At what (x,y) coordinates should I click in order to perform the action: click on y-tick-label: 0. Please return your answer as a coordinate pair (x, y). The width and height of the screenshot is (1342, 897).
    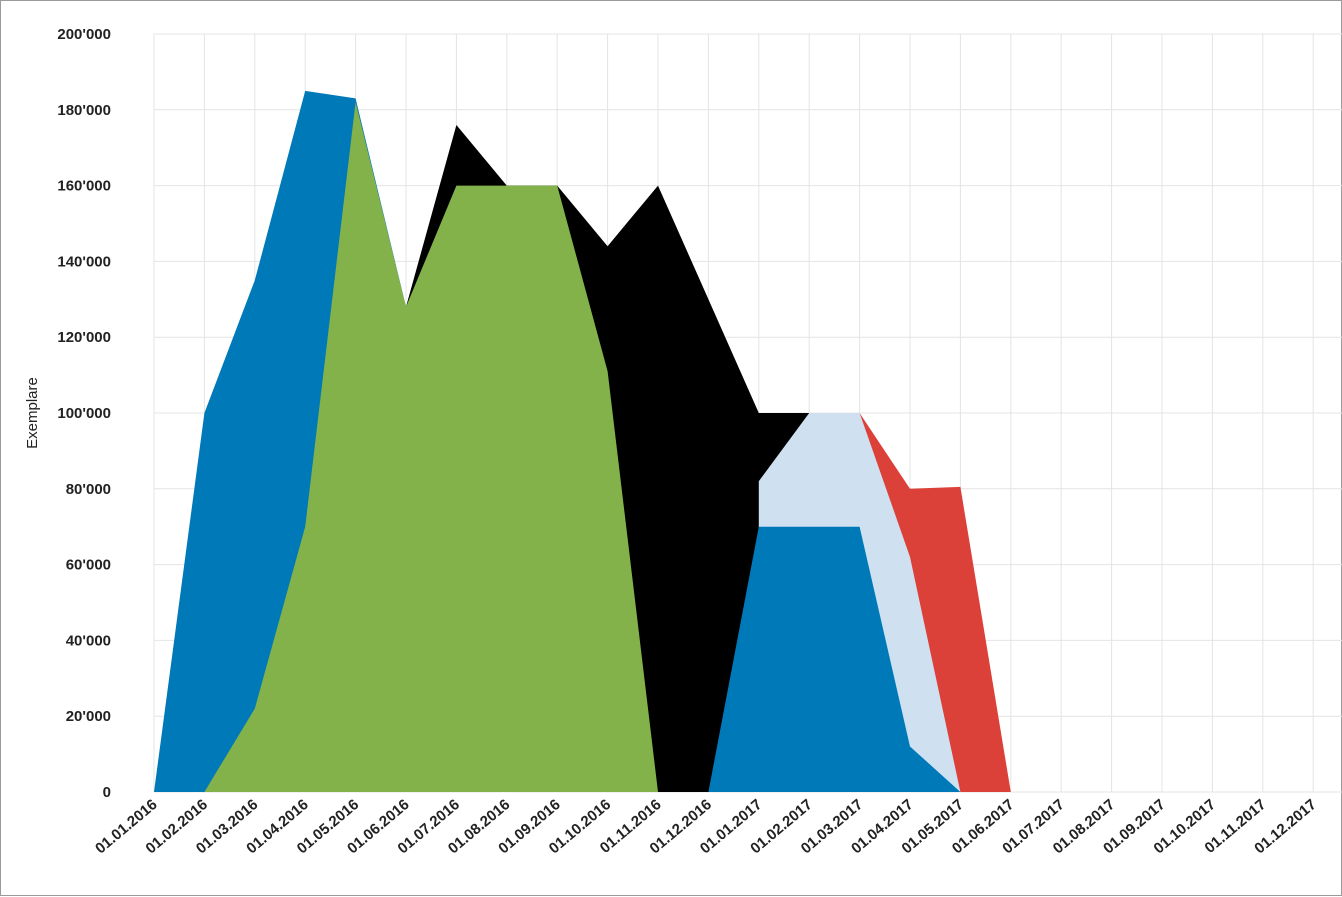
    Looking at the image, I should click on (107, 792).